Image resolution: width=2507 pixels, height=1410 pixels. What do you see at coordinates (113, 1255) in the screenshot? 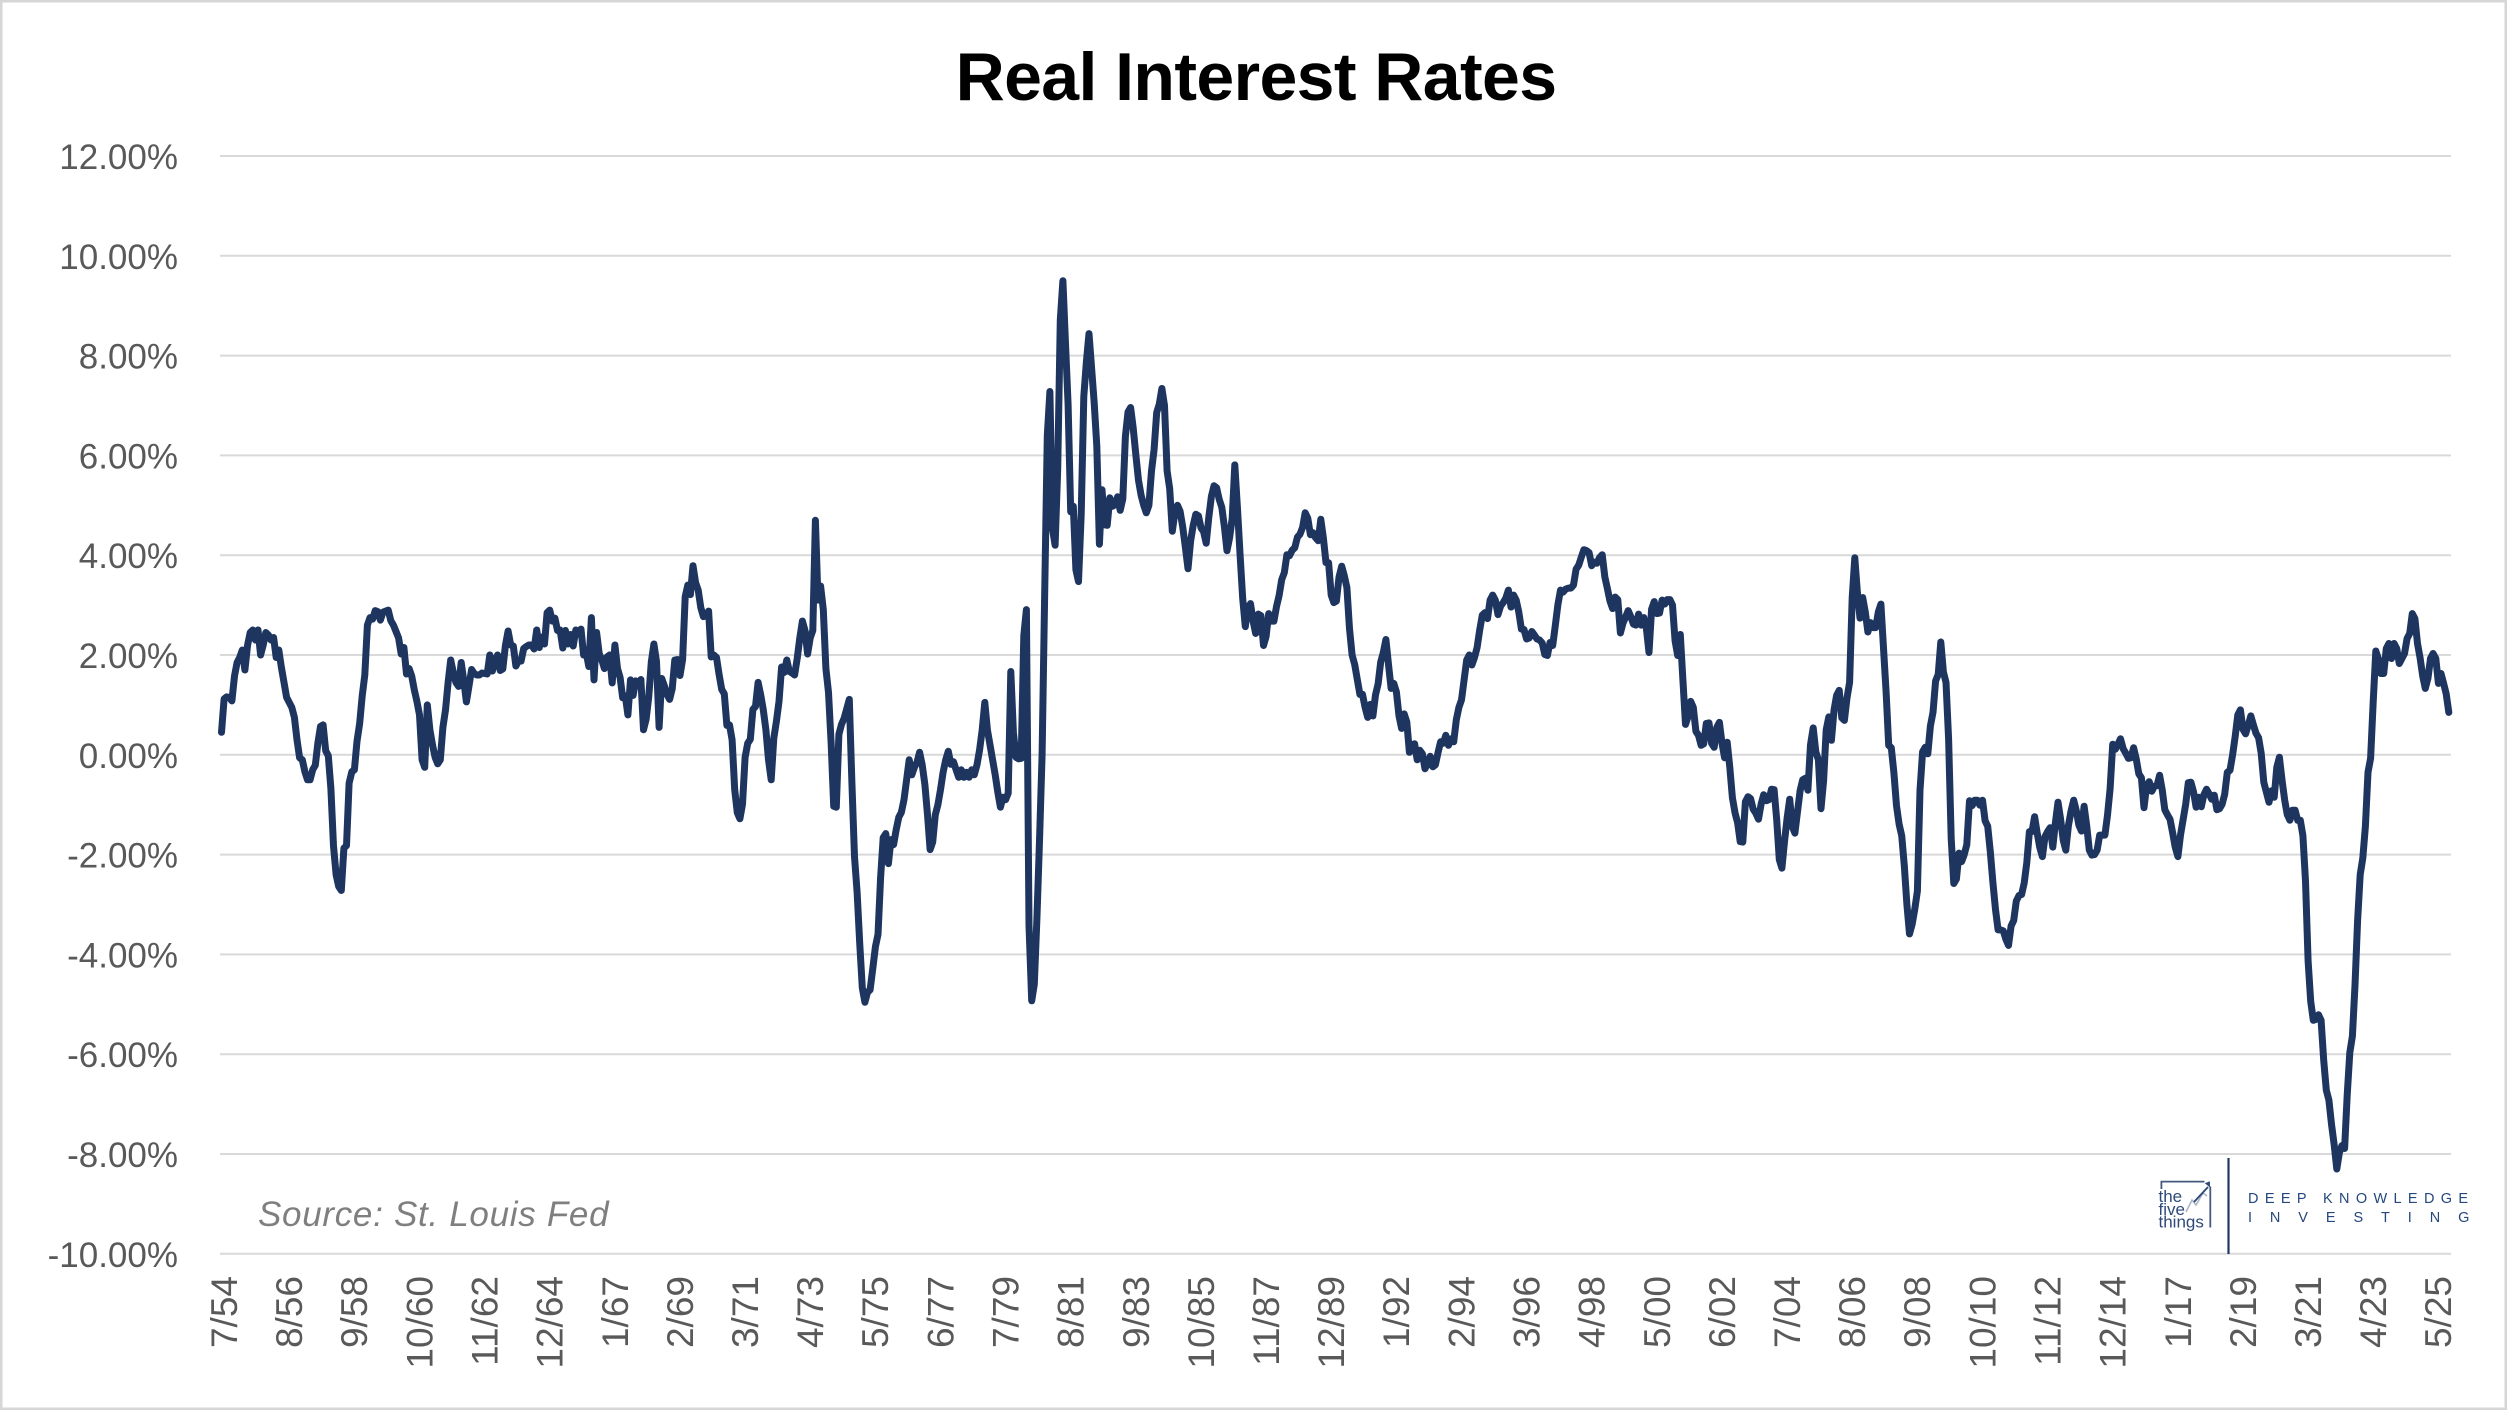
I see `svg-text: -10.00%` at bounding box center [113, 1255].